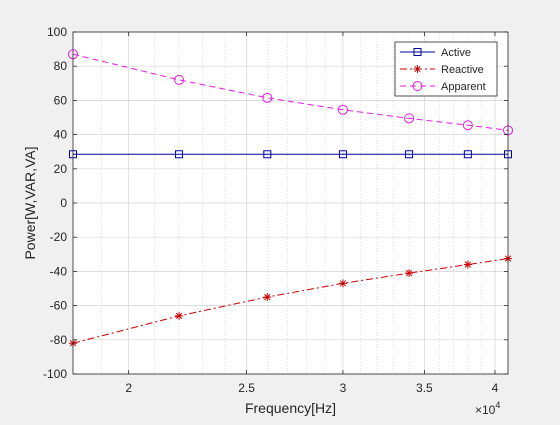  Describe the element at coordinates (59, 306) in the screenshot. I see `y-tick-label: -60` at that location.